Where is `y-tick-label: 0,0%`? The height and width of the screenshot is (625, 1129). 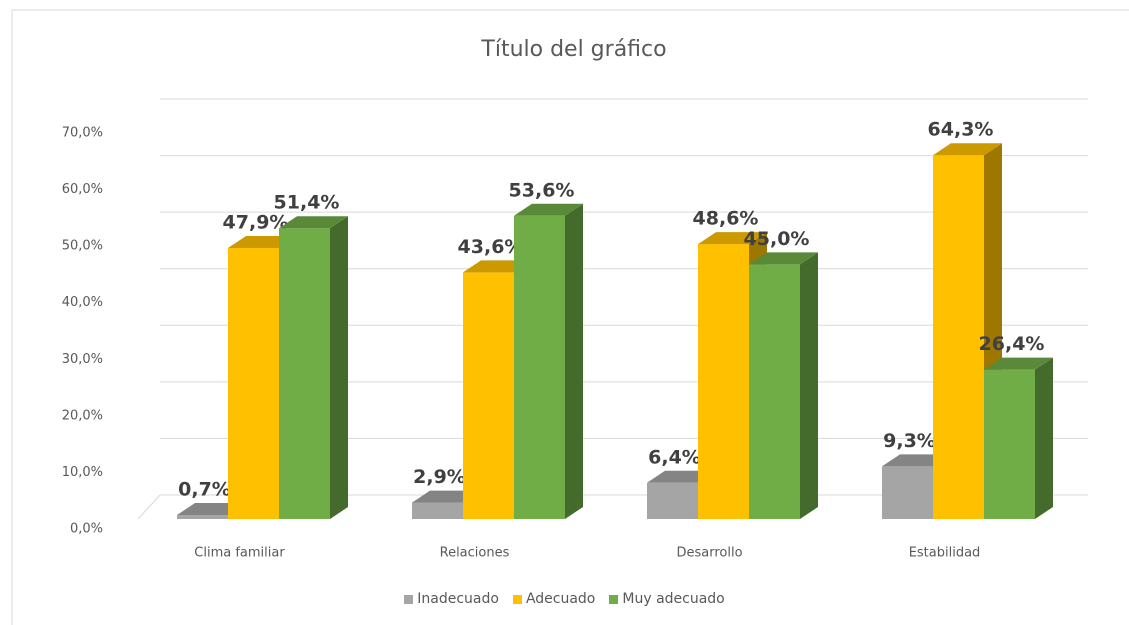
y-tick-label: 0,0% is located at coordinates (86, 529).